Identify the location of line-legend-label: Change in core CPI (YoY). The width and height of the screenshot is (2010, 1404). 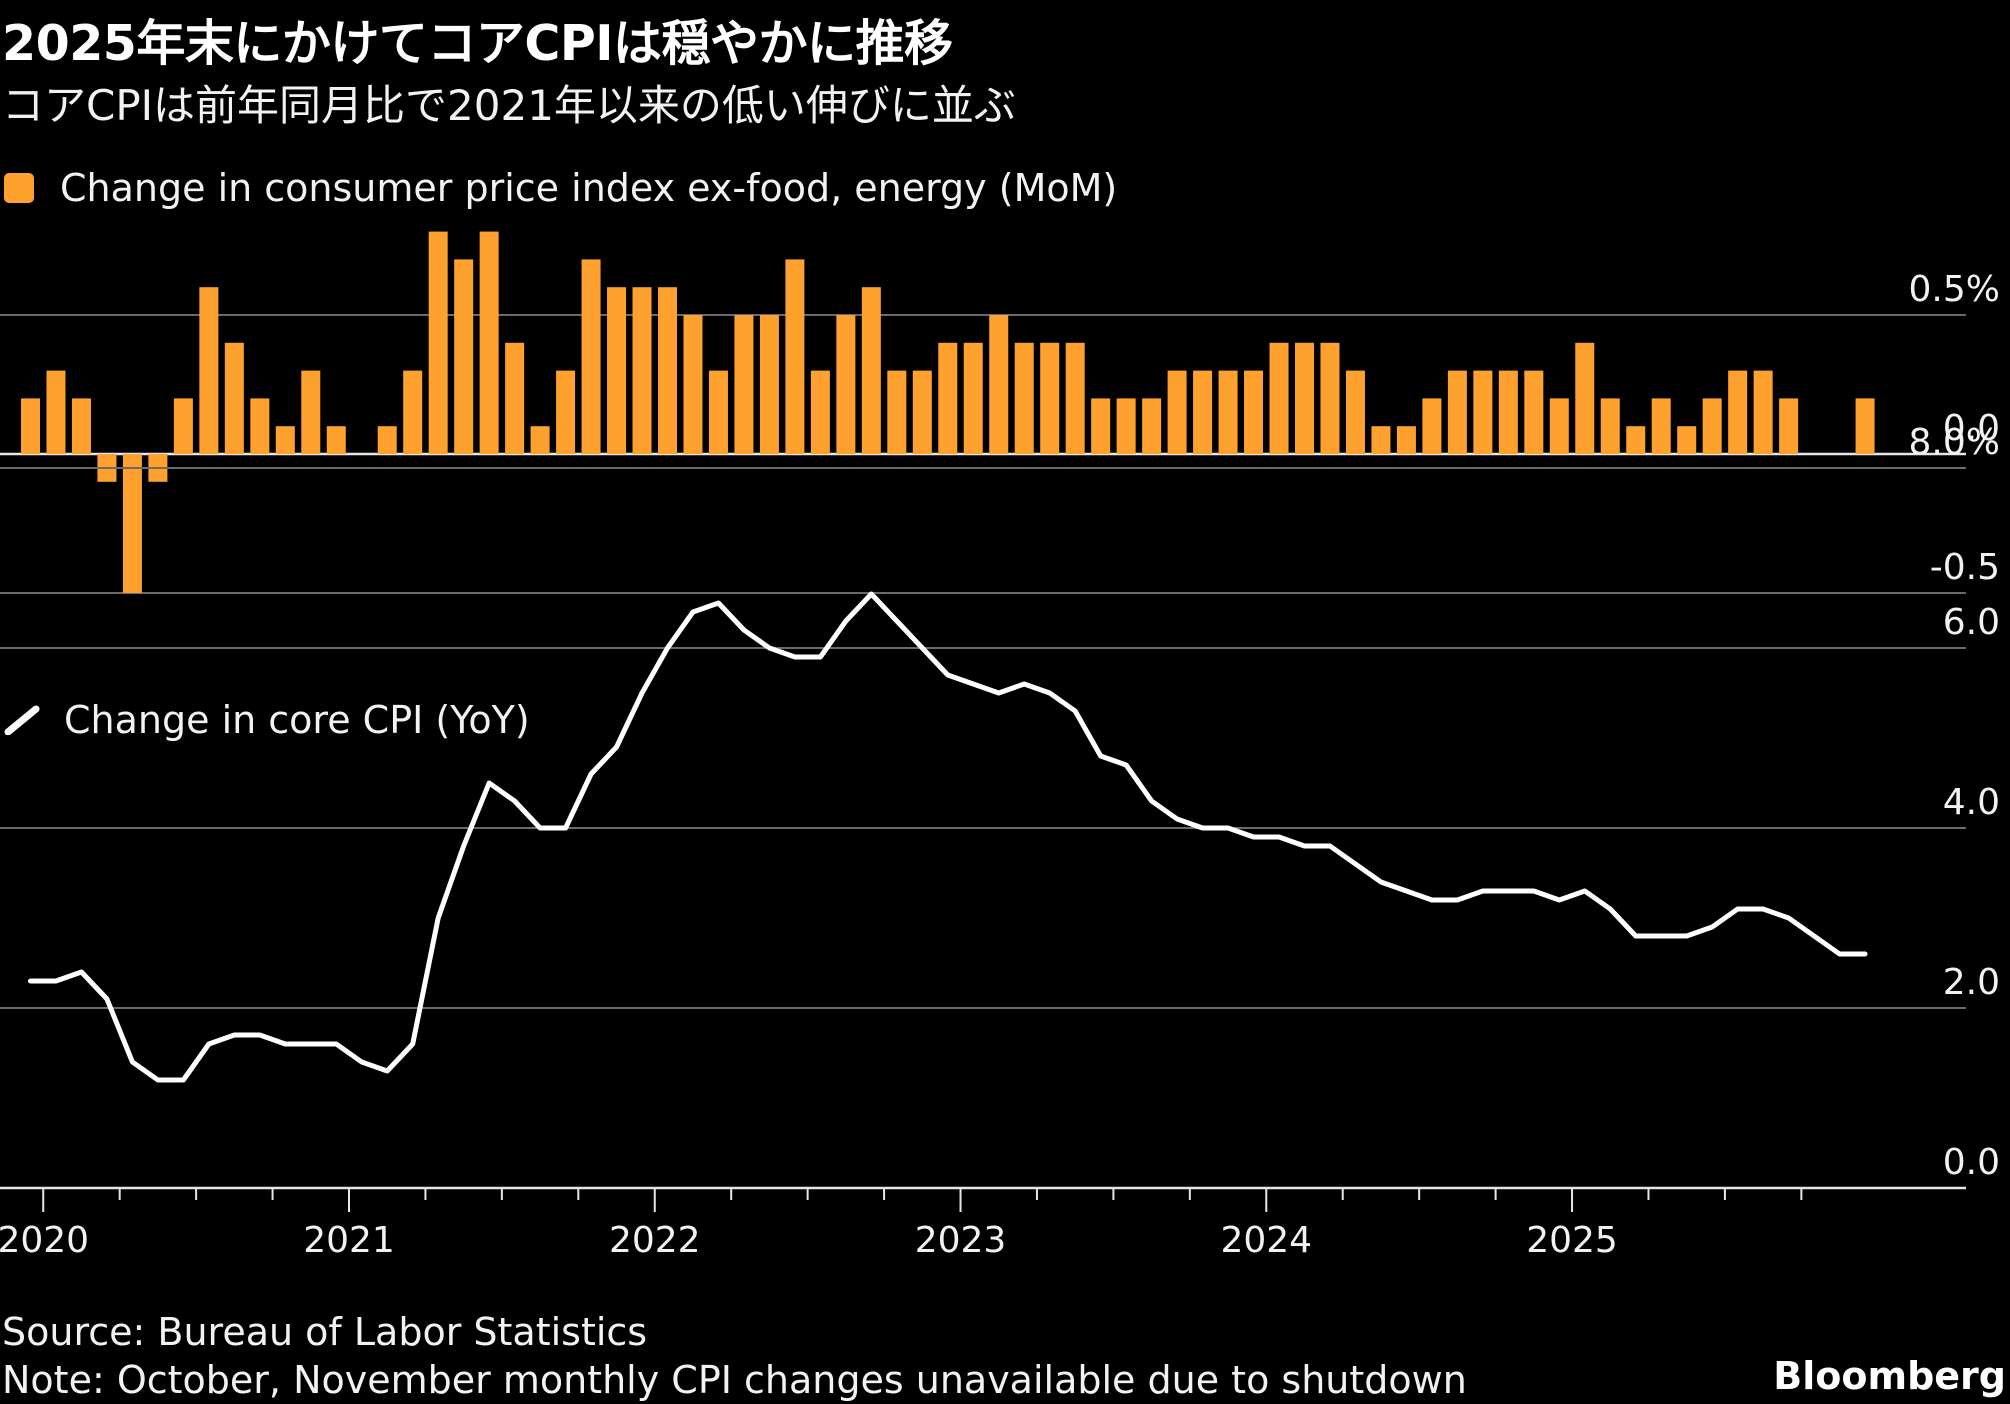
(297, 720).